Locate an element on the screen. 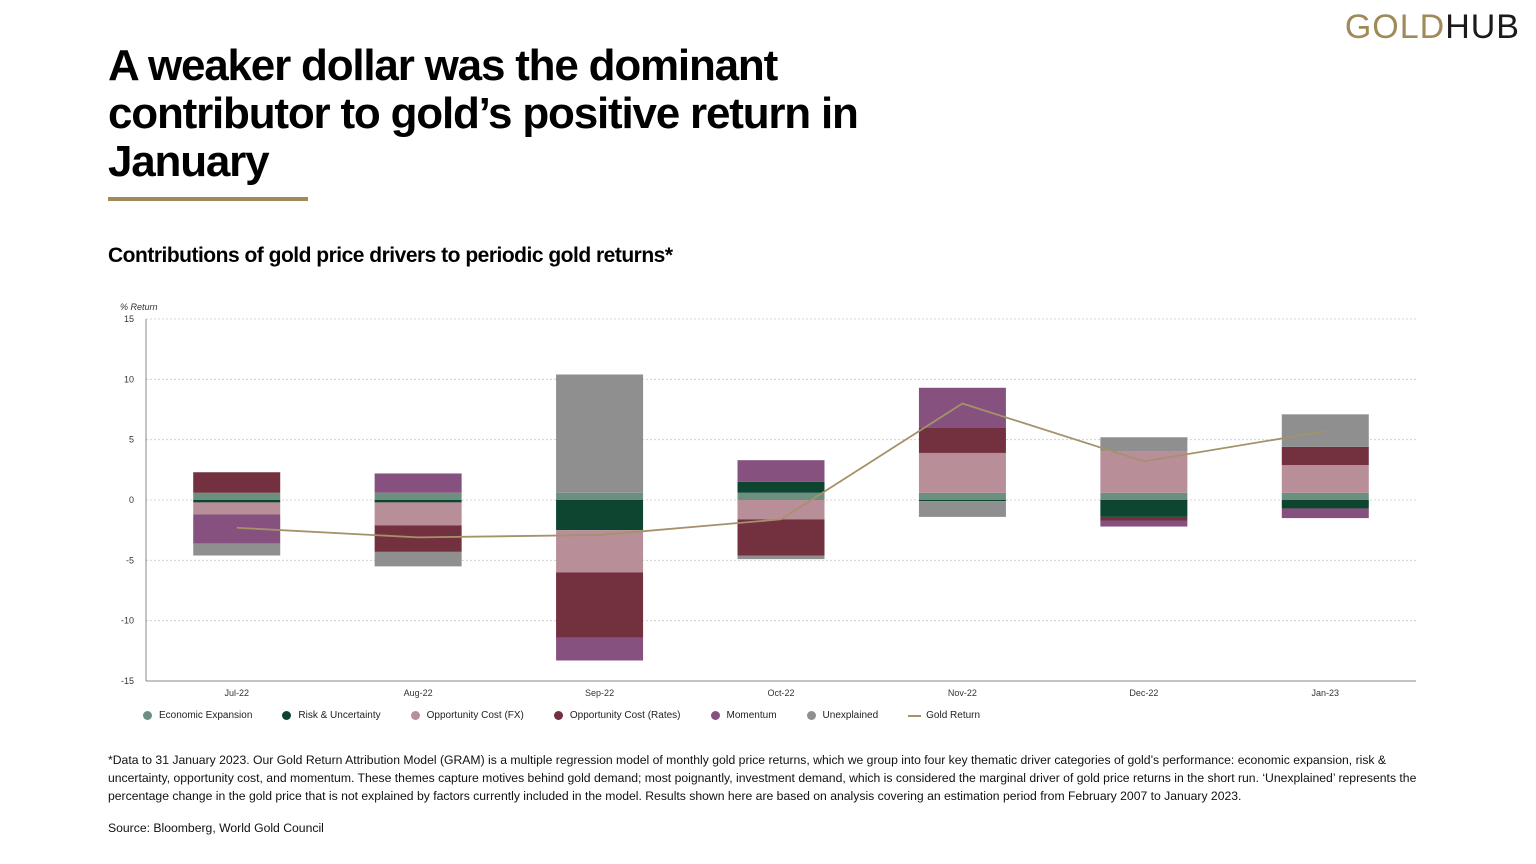  x-tick-label: Aug-22 is located at coordinates (418, 693).